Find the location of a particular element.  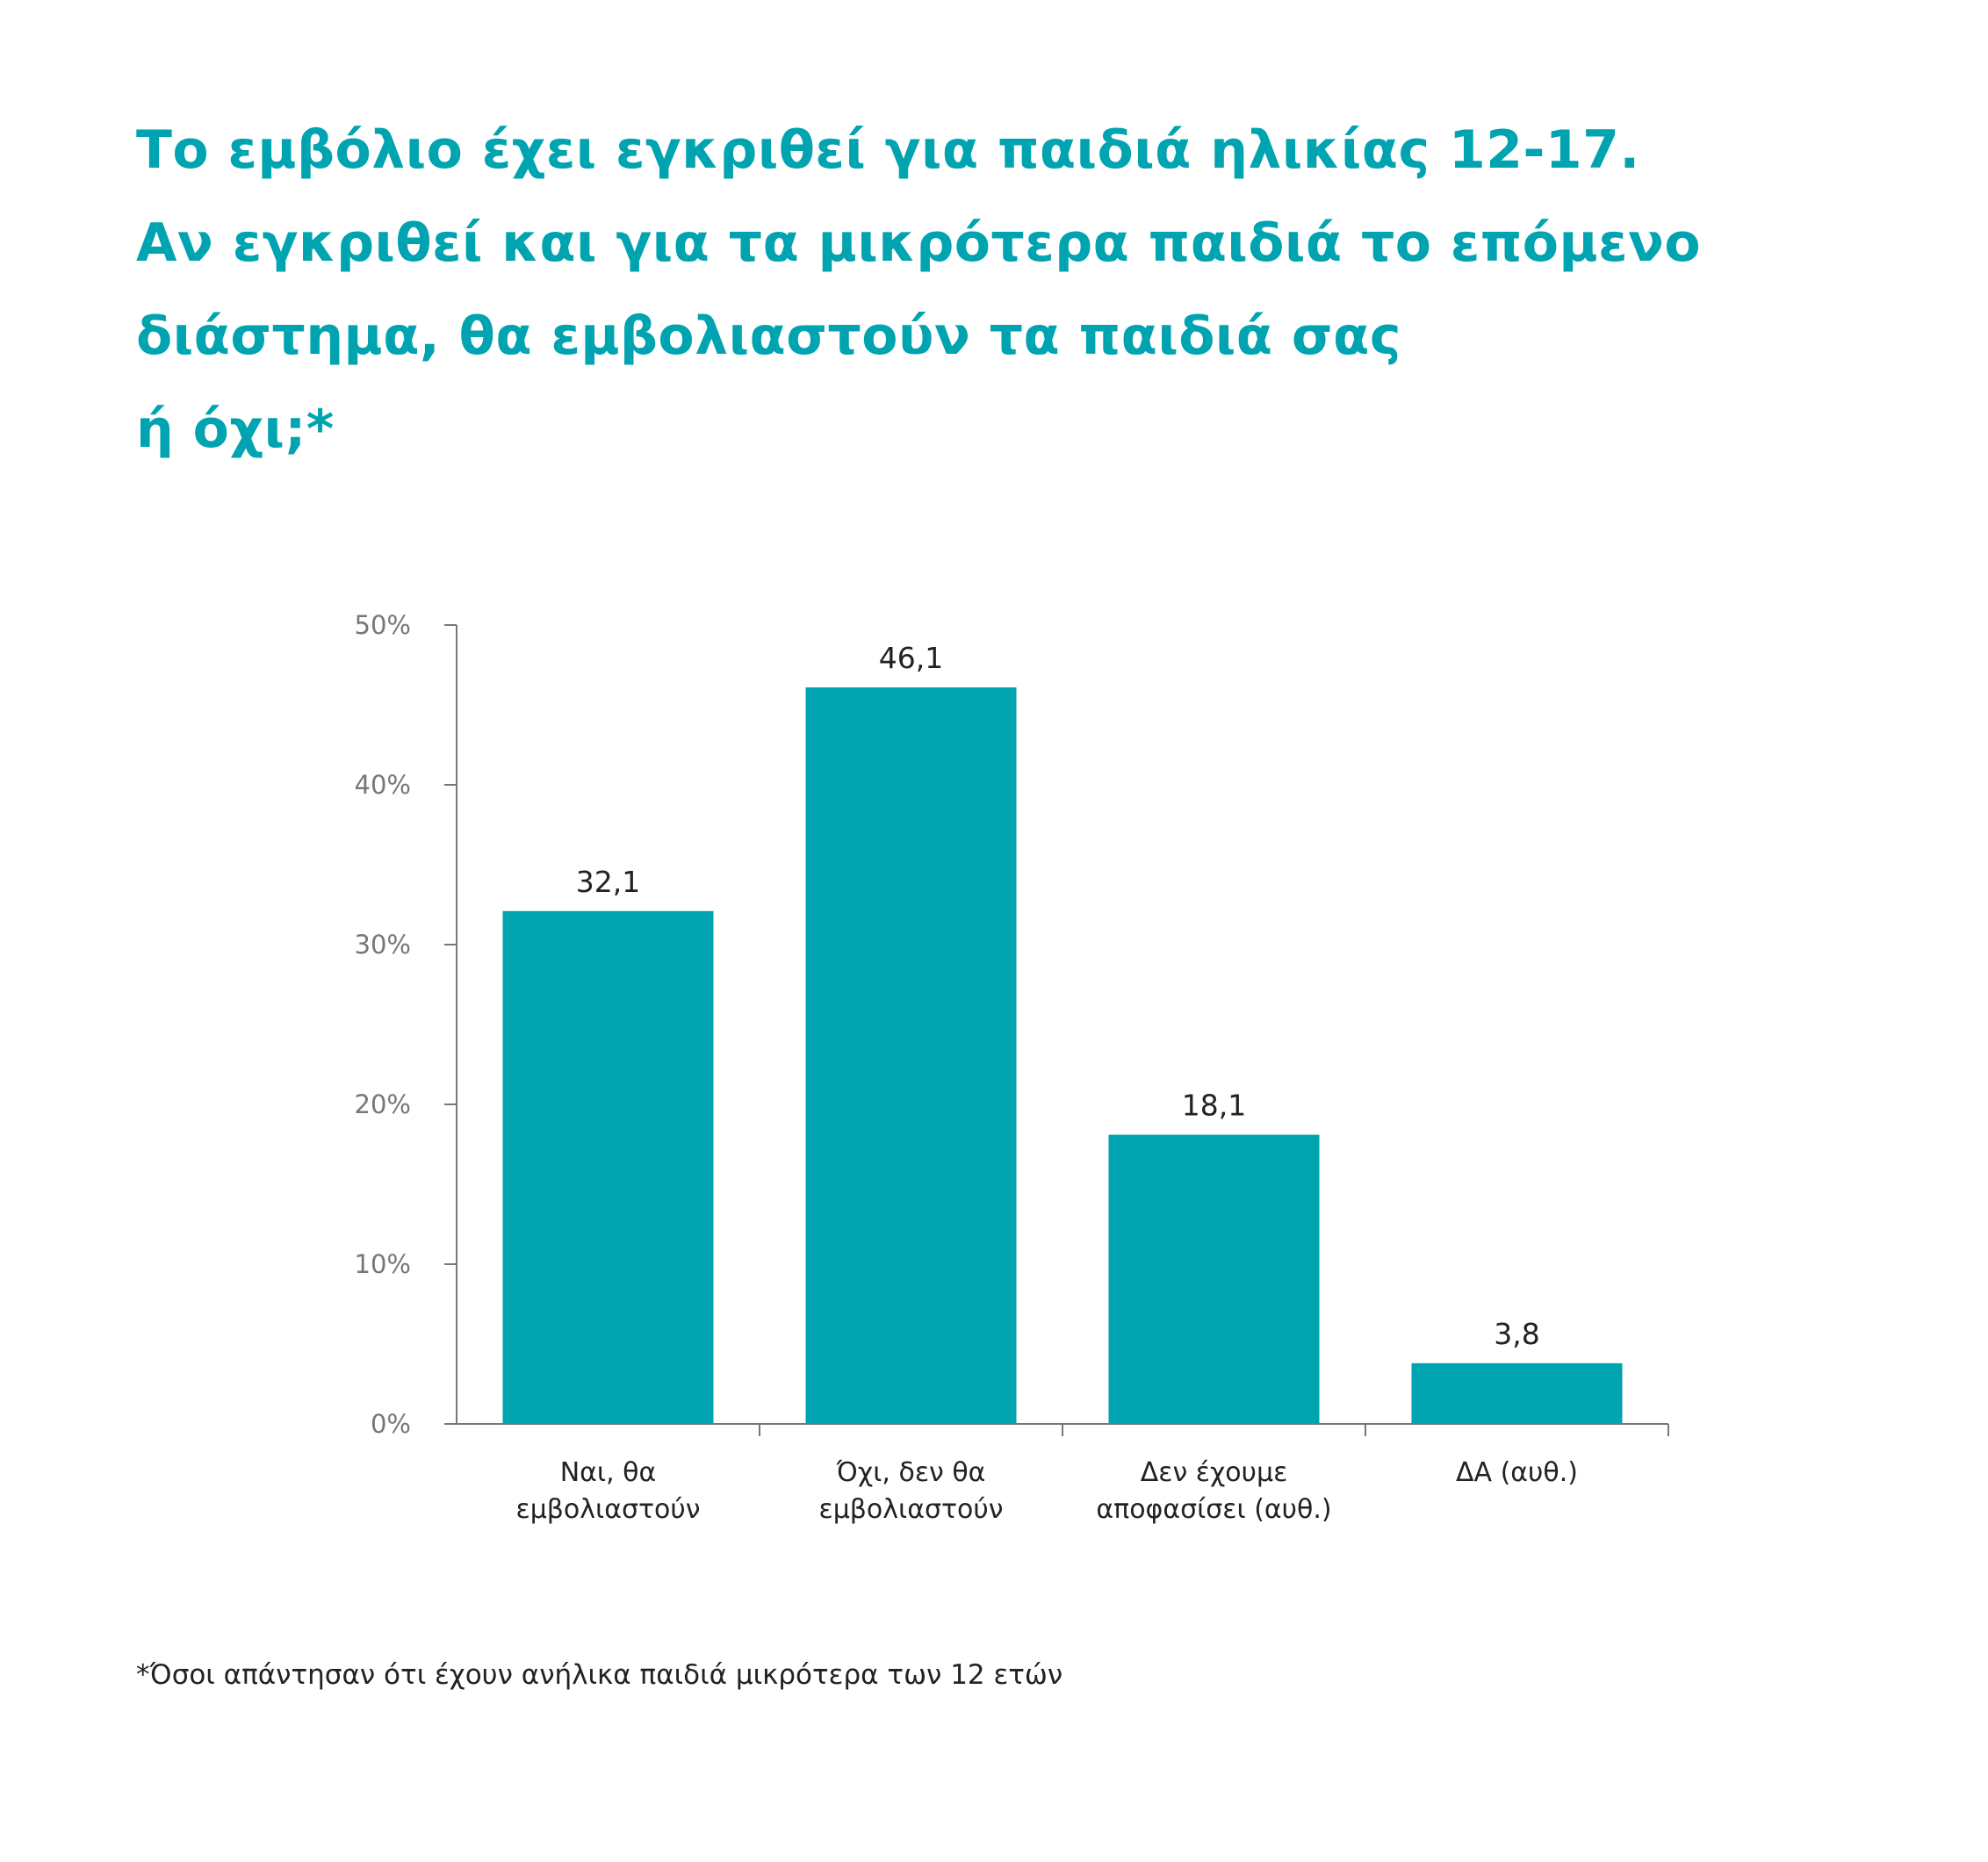

y-axis: 0% 10% 20% 30% 40% 50% is located at coordinates (406, 1024).